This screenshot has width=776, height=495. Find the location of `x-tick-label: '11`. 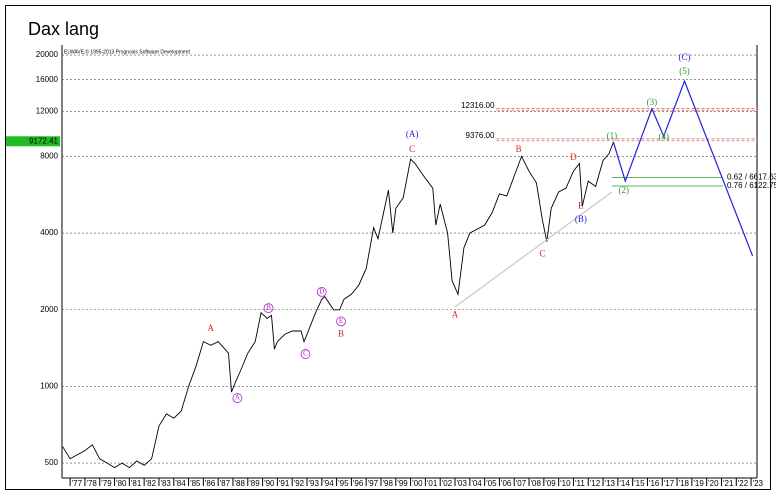

x-tick-label: '11 is located at coordinates (580, 483).